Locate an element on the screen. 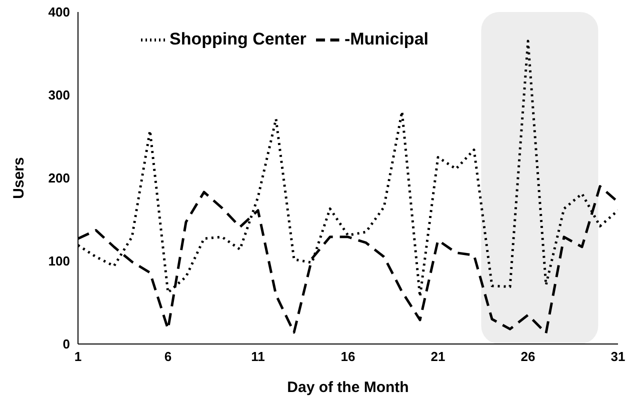 The image size is (632, 400). y-tick-label: 0 is located at coordinates (66, 344).